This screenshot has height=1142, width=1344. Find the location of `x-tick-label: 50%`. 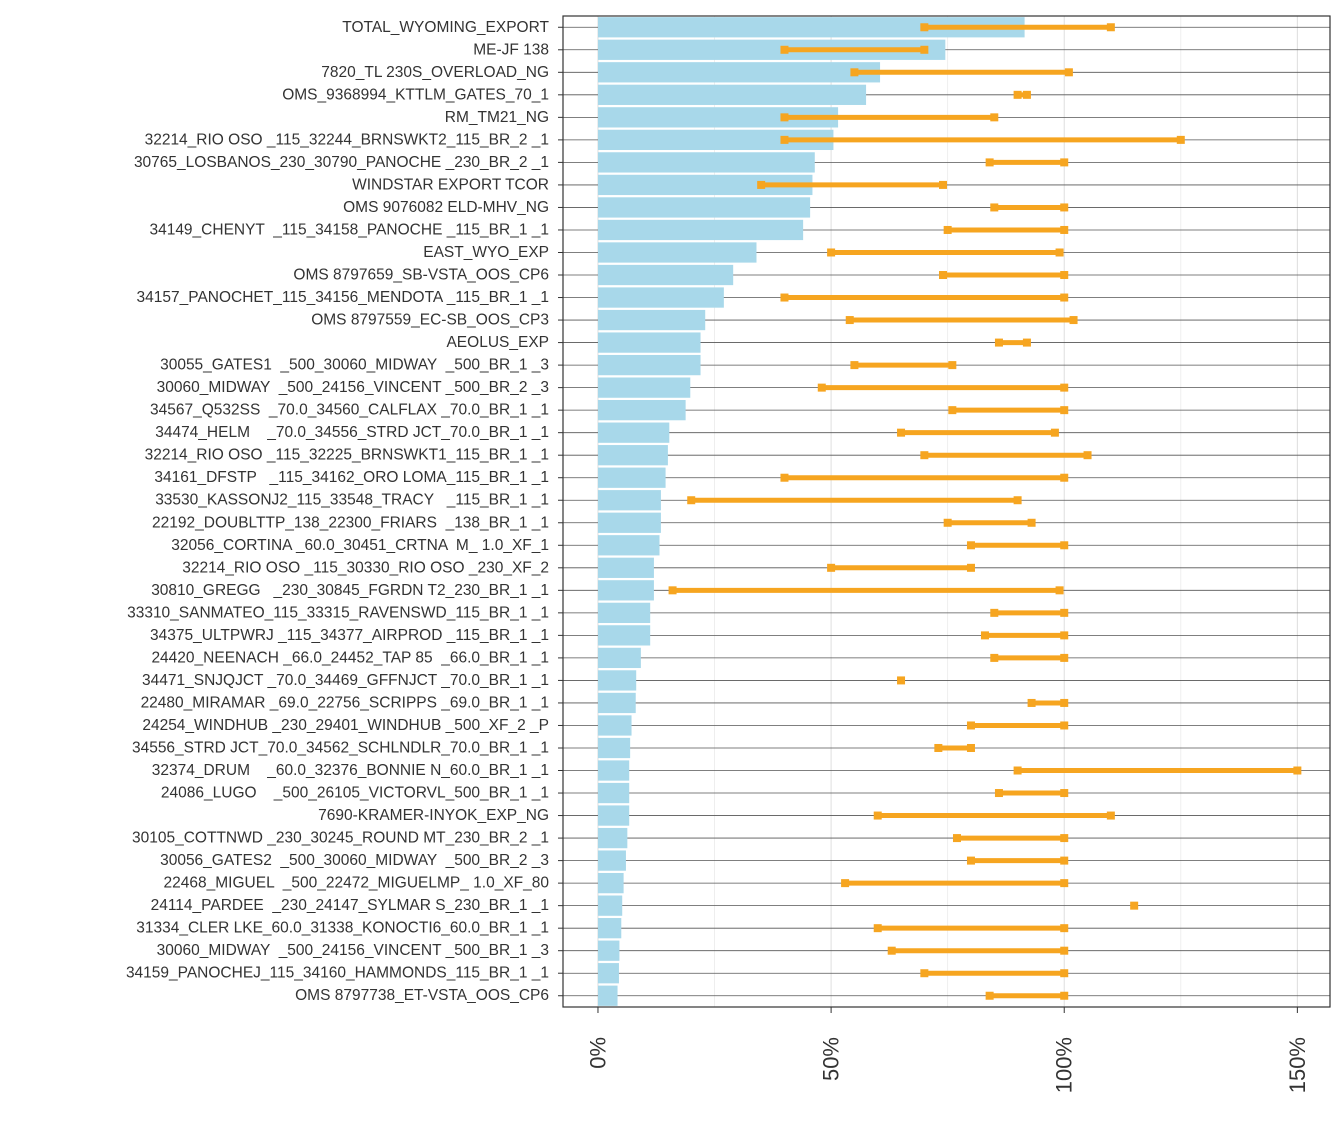

x-tick-label: 50% is located at coordinates (831, 1059).